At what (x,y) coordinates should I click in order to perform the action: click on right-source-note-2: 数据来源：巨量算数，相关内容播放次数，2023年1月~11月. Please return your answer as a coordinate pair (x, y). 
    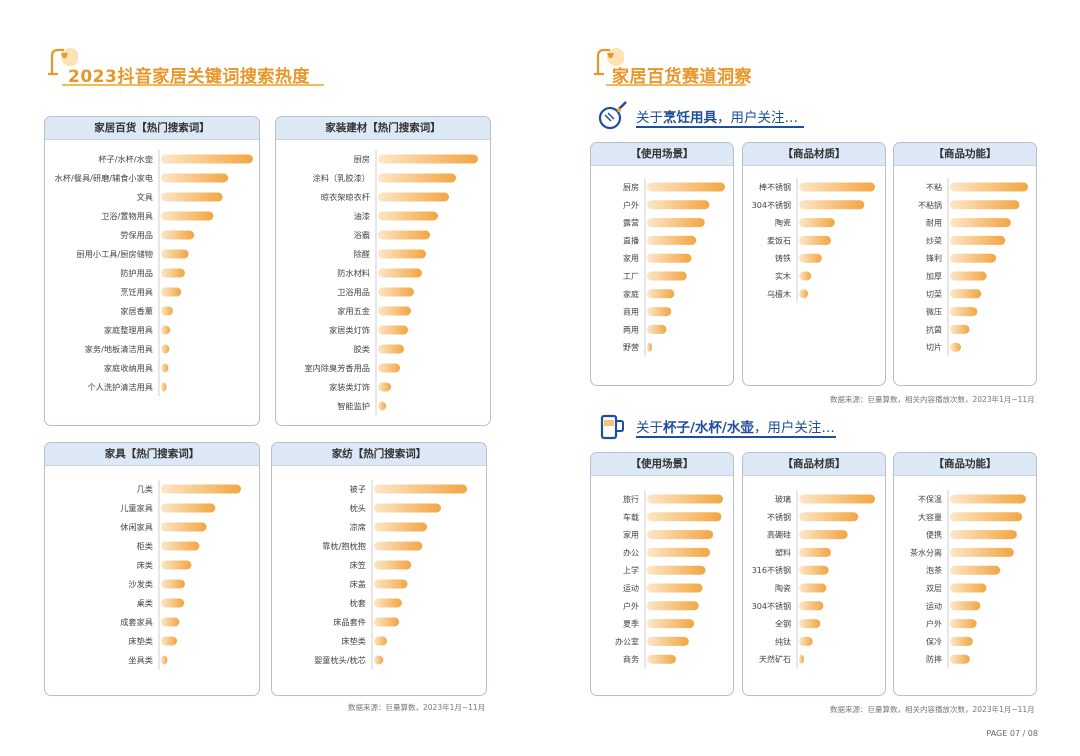
    Looking at the image, I should click on (932, 709).